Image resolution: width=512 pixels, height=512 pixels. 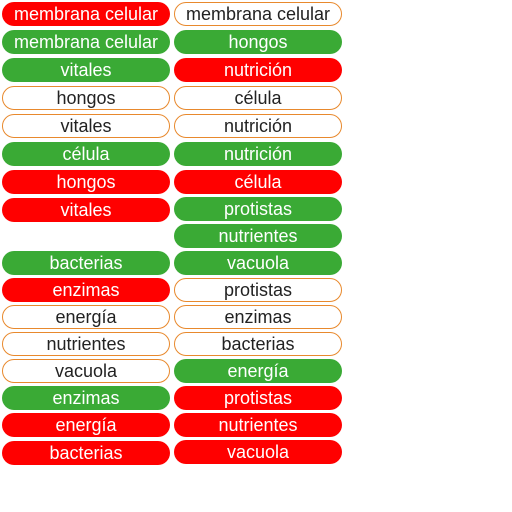 What do you see at coordinates (258, 126) in the screenshot?
I see `right-card-5: nutrición` at bounding box center [258, 126].